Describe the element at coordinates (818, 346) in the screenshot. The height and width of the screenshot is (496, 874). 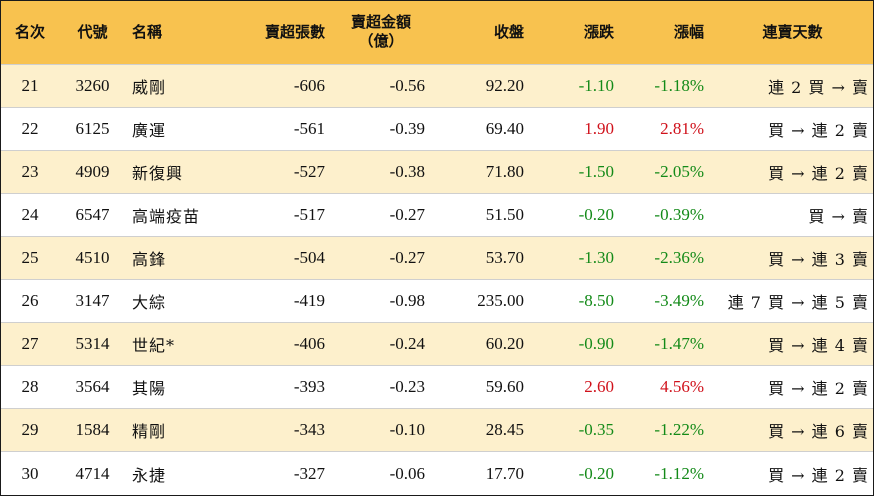
I see `streak-cell: 買 → 連 4 賣` at that location.